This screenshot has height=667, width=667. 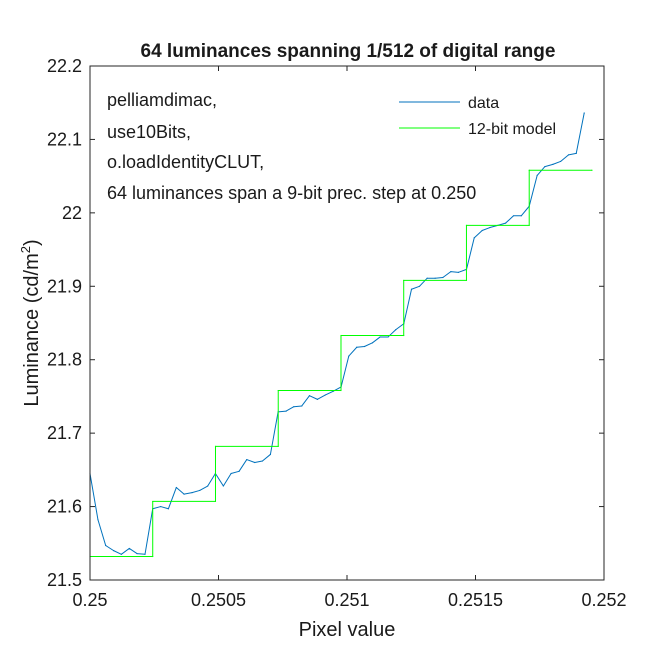 I want to click on x-tick-label: 0.2515, so click(x=475, y=600).